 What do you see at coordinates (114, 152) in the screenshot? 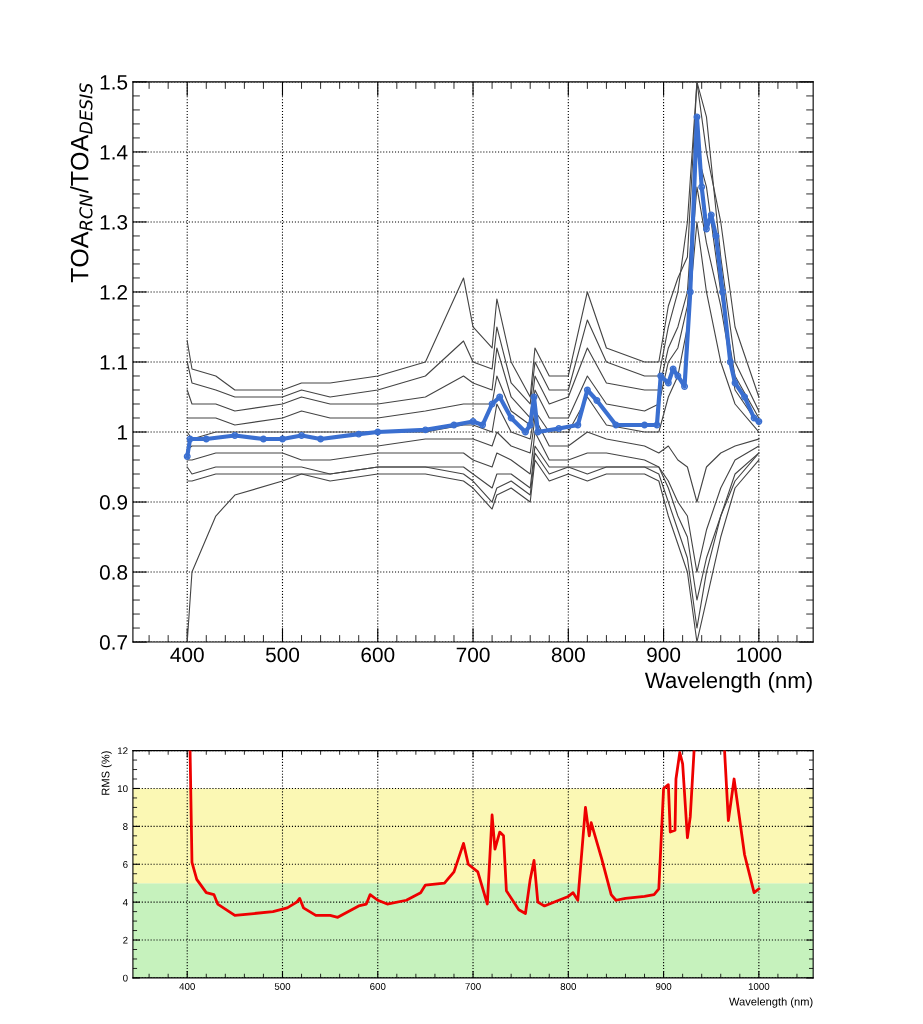
I see `y-tick-label: 1.4` at bounding box center [114, 152].